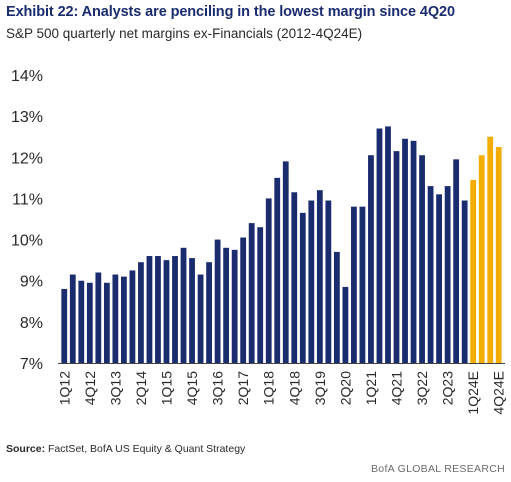 Image resolution: width=511 pixels, height=482 pixels. Describe the element at coordinates (90, 388) in the screenshot. I see `x-tick-label-4Q12: 4Q12` at that location.